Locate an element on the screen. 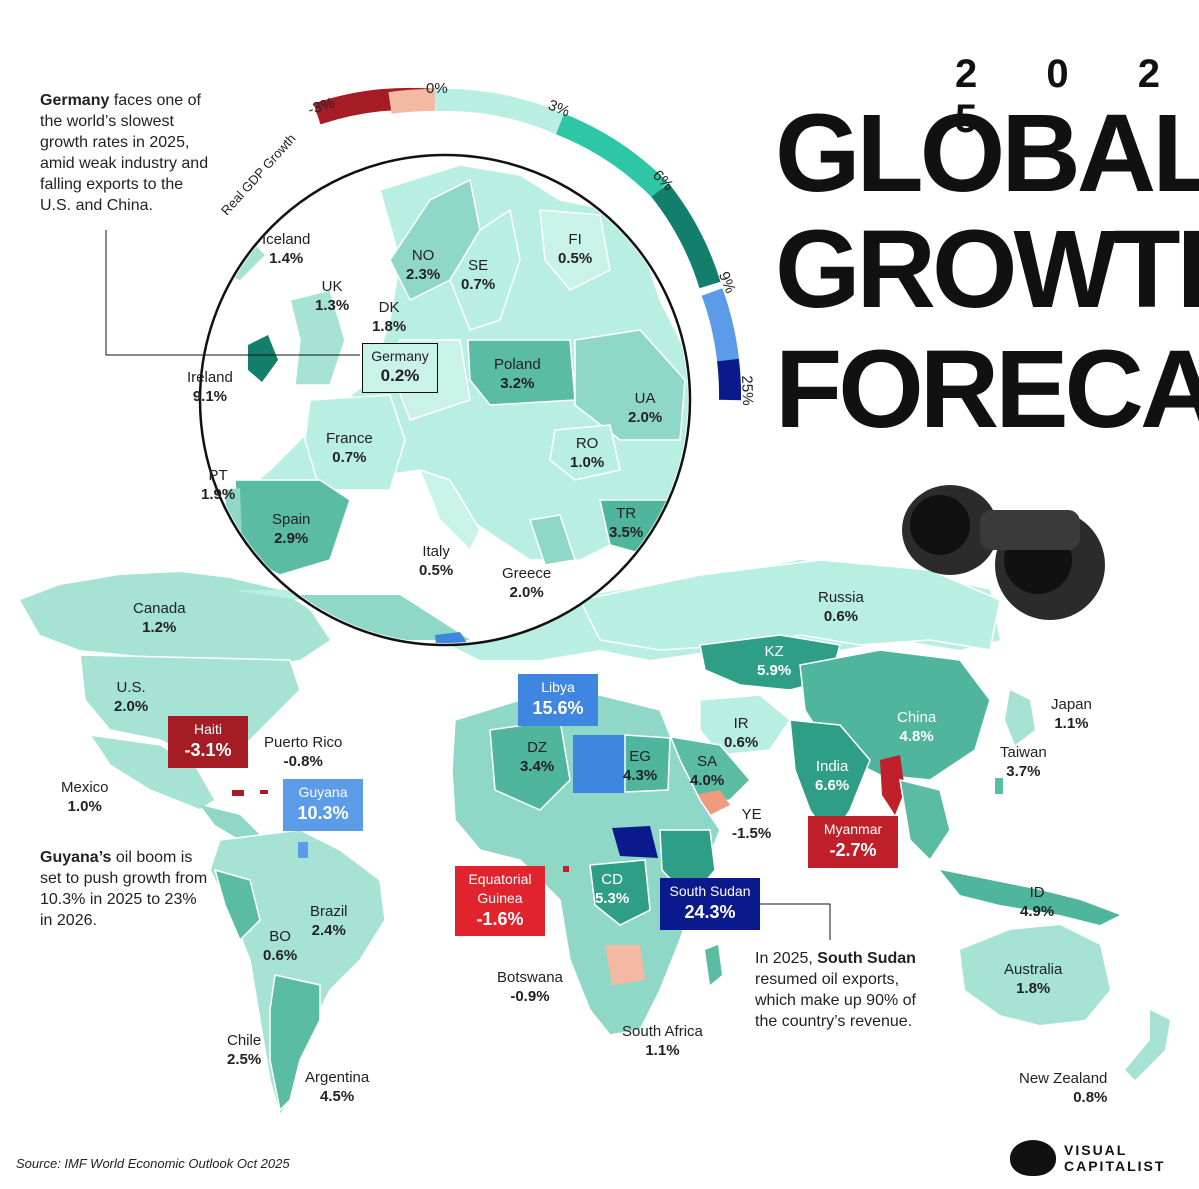  label-greece: Greece 2.0% is located at coordinates (527, 583).